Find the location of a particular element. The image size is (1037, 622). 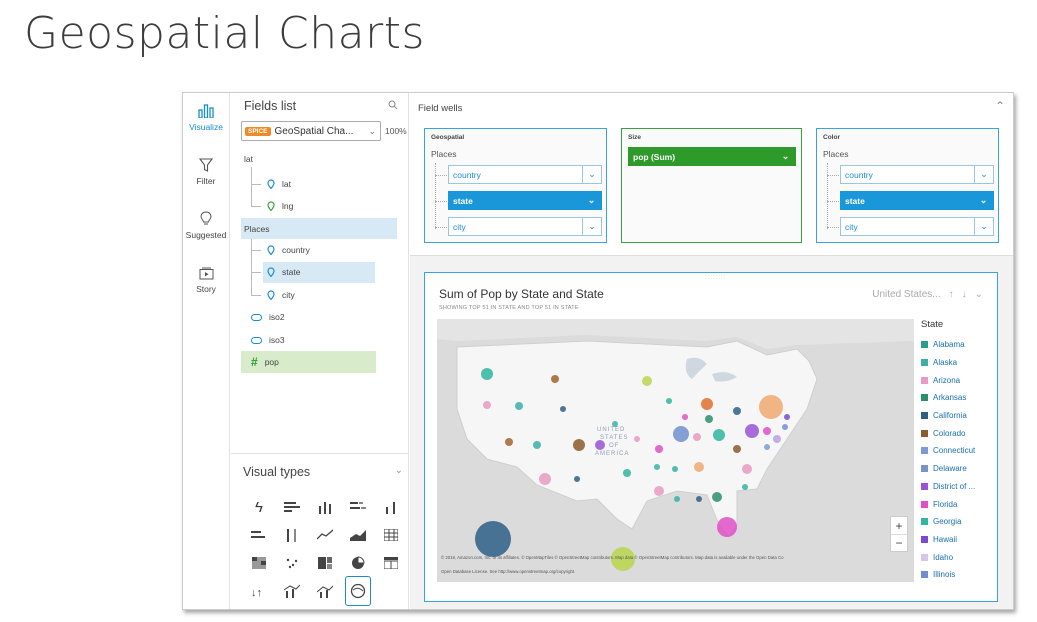

legend-item: Alaska is located at coordinates (957, 363).